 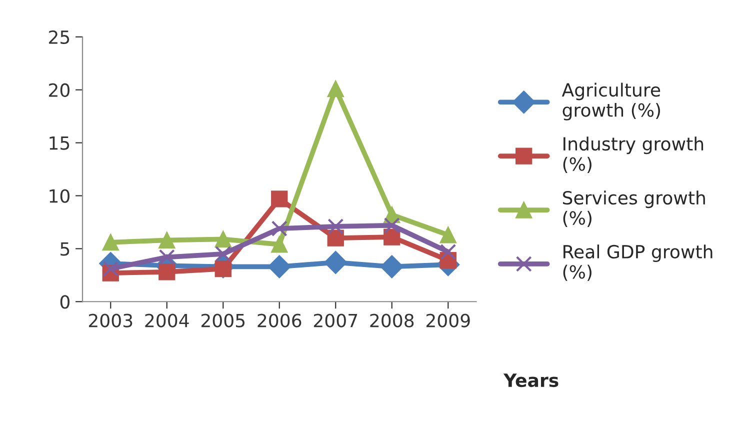 I want to click on x-tick-label: 2006, so click(x=280, y=321).